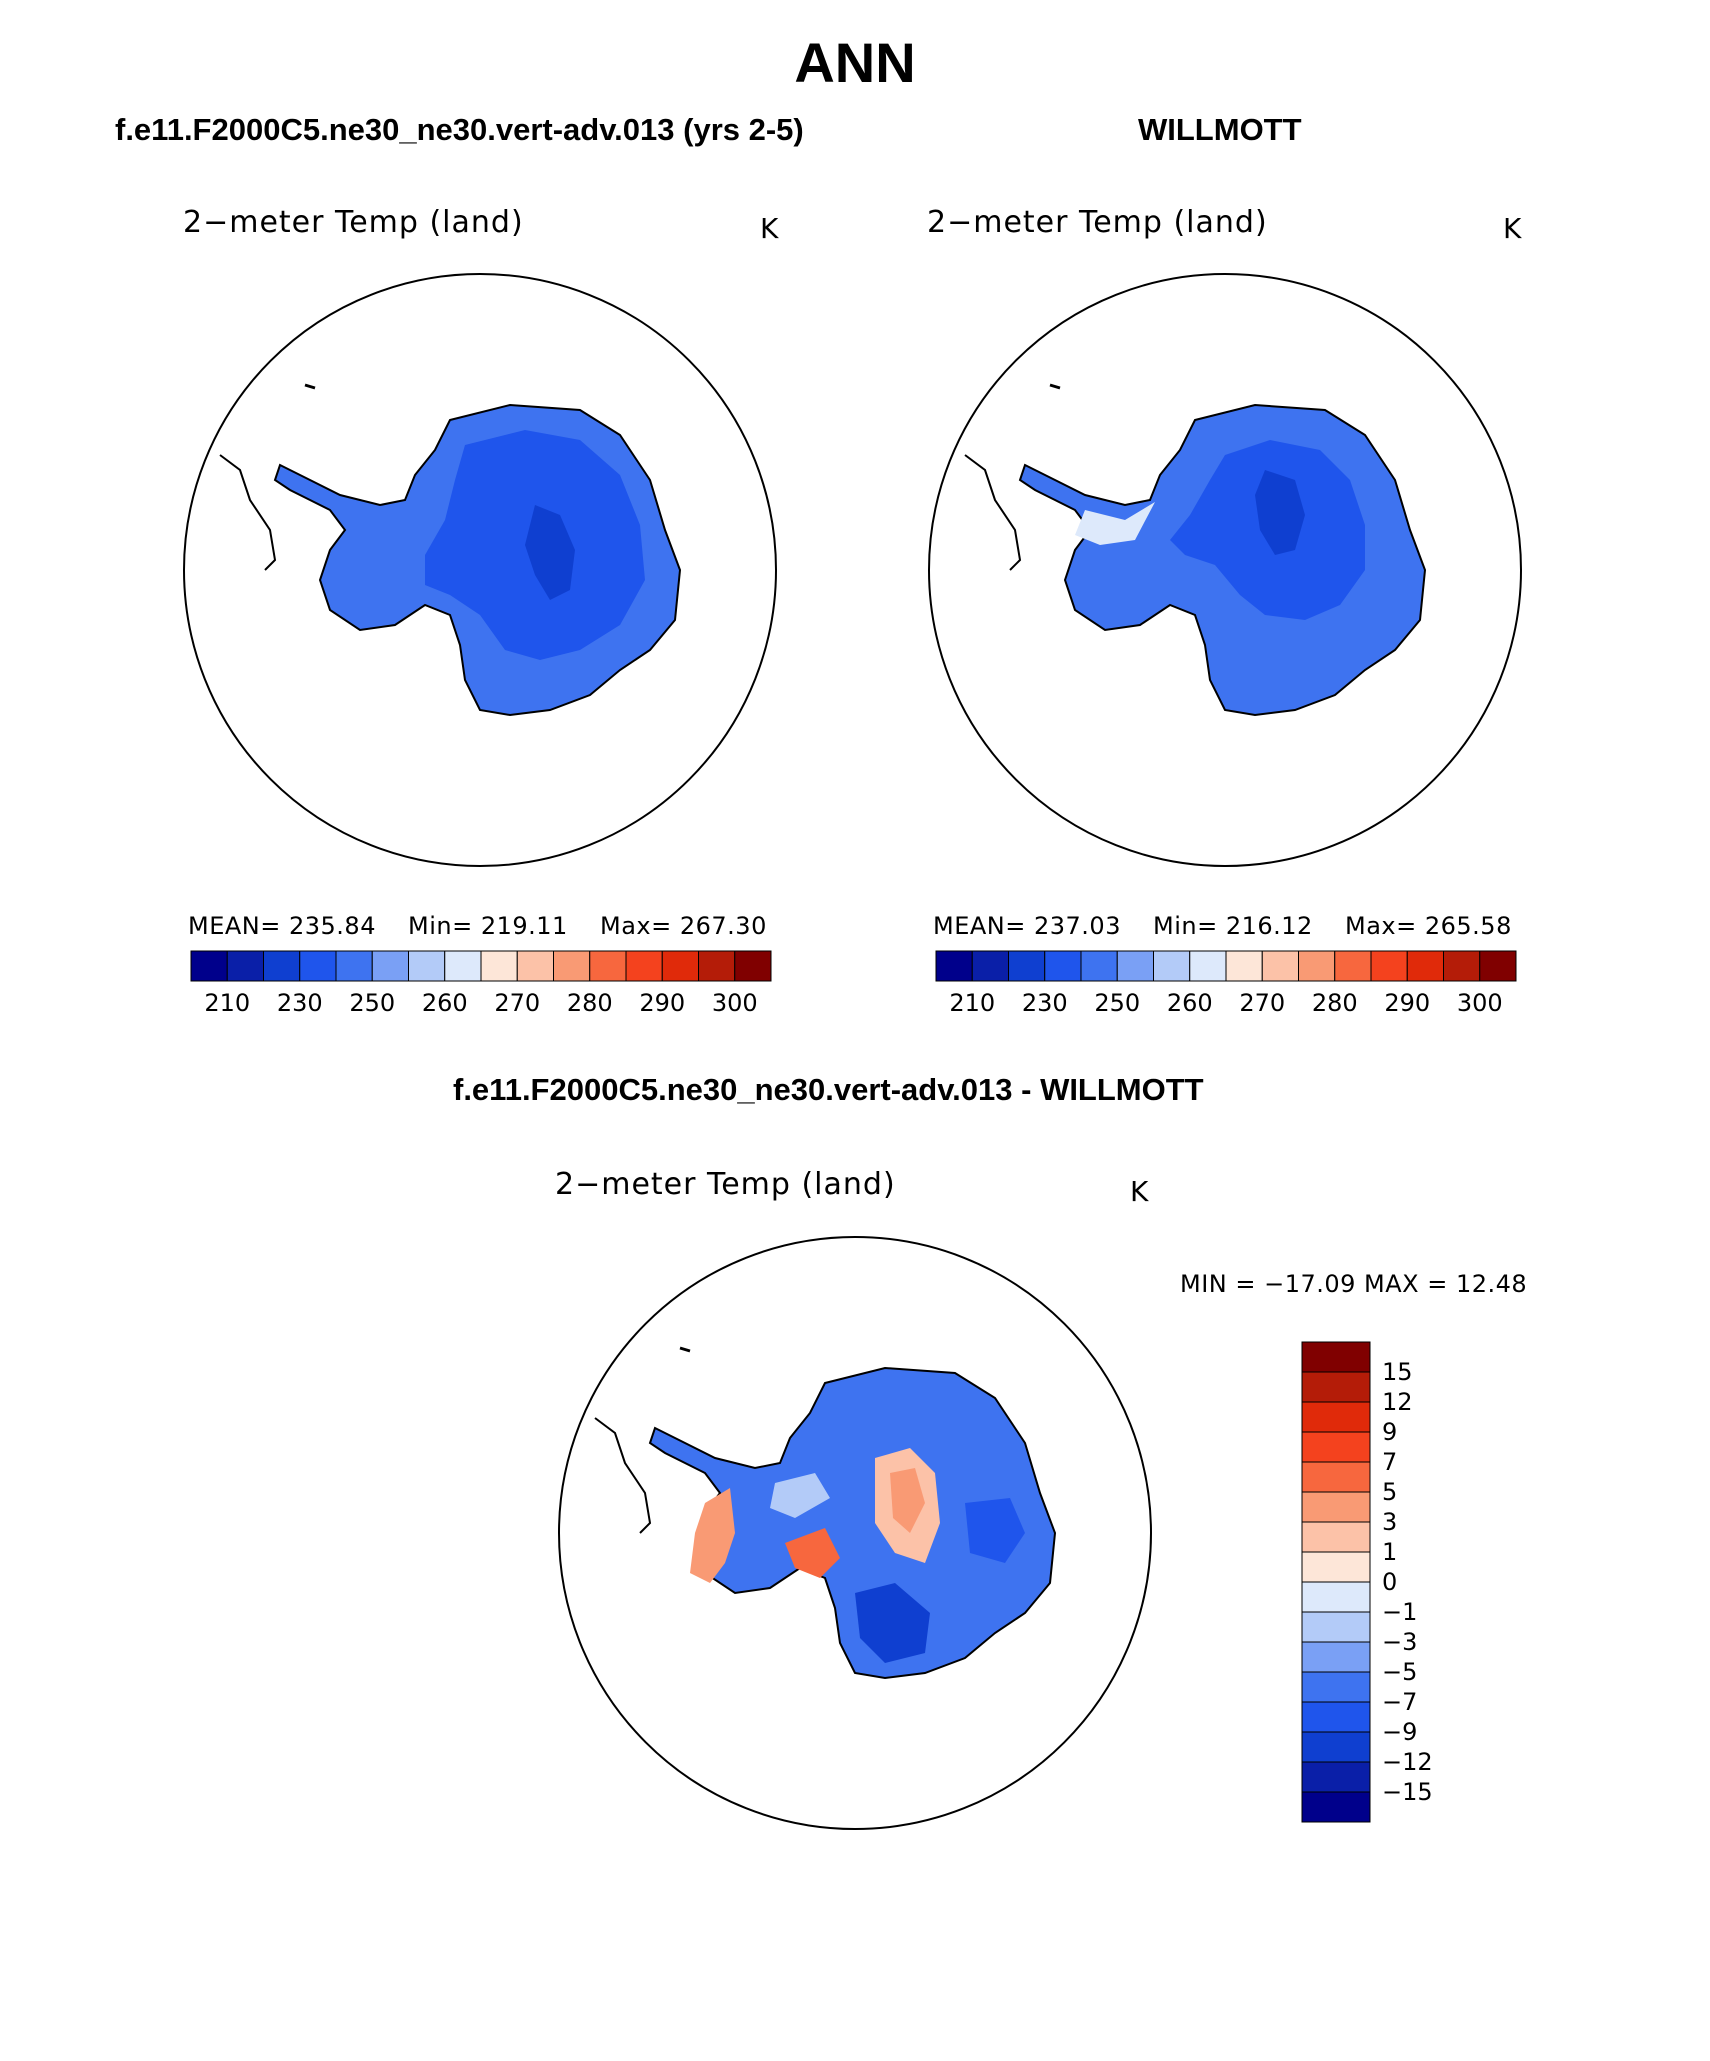  What do you see at coordinates (1233, 926) in the screenshot?
I see `stats-min-obs: Min= 216.12` at bounding box center [1233, 926].